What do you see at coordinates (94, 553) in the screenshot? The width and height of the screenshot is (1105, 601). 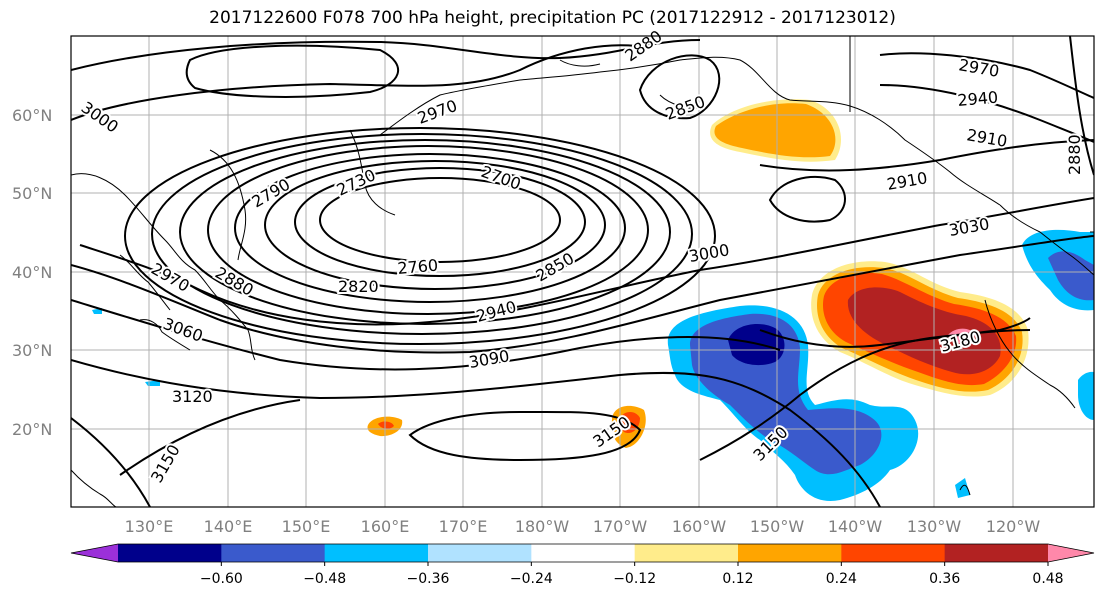 I see `colorbar-extend-low` at bounding box center [94, 553].